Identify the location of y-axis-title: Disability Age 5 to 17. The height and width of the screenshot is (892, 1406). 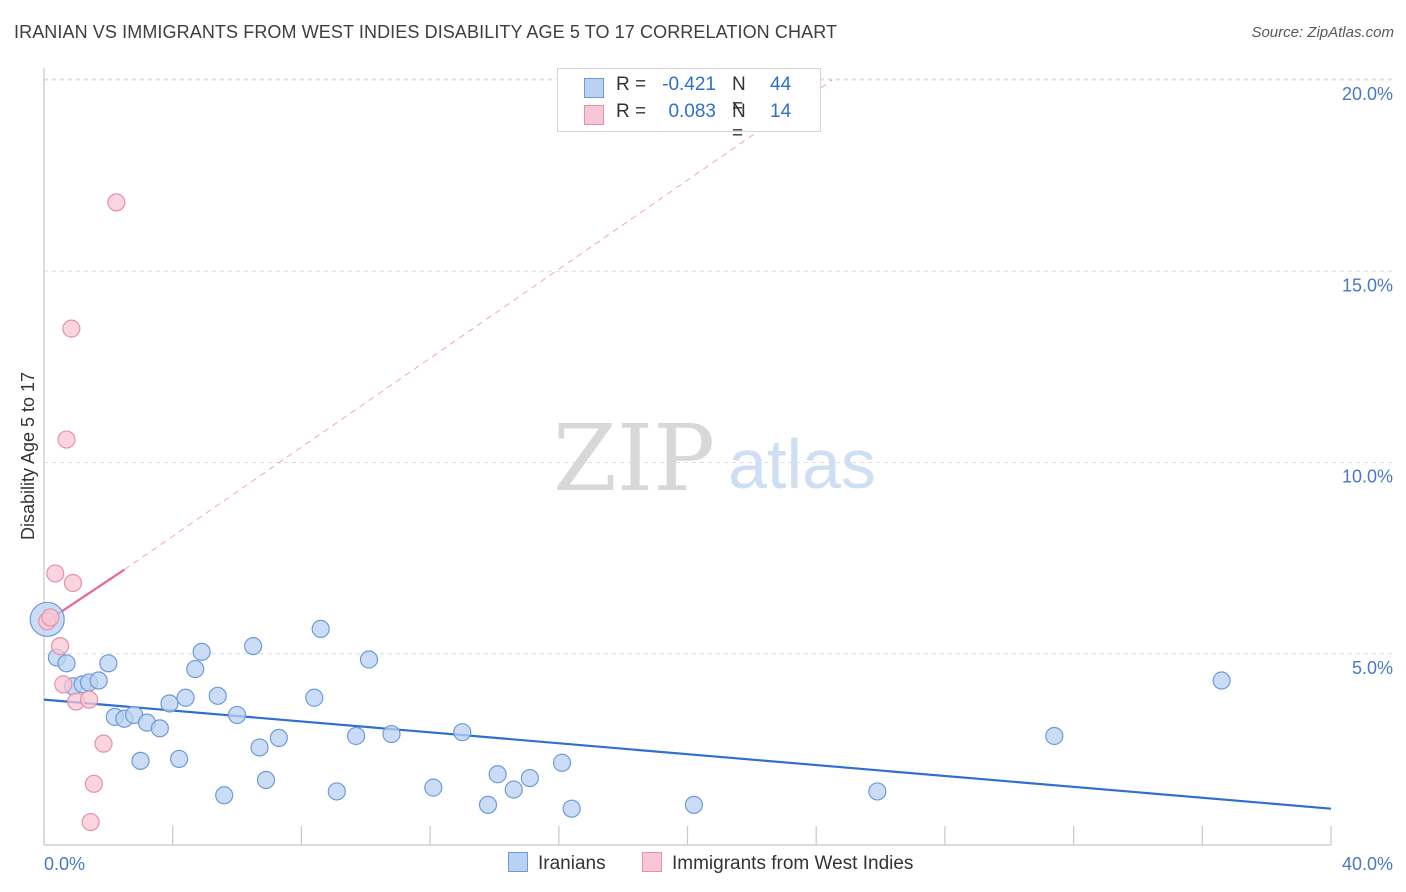
(28, 456).